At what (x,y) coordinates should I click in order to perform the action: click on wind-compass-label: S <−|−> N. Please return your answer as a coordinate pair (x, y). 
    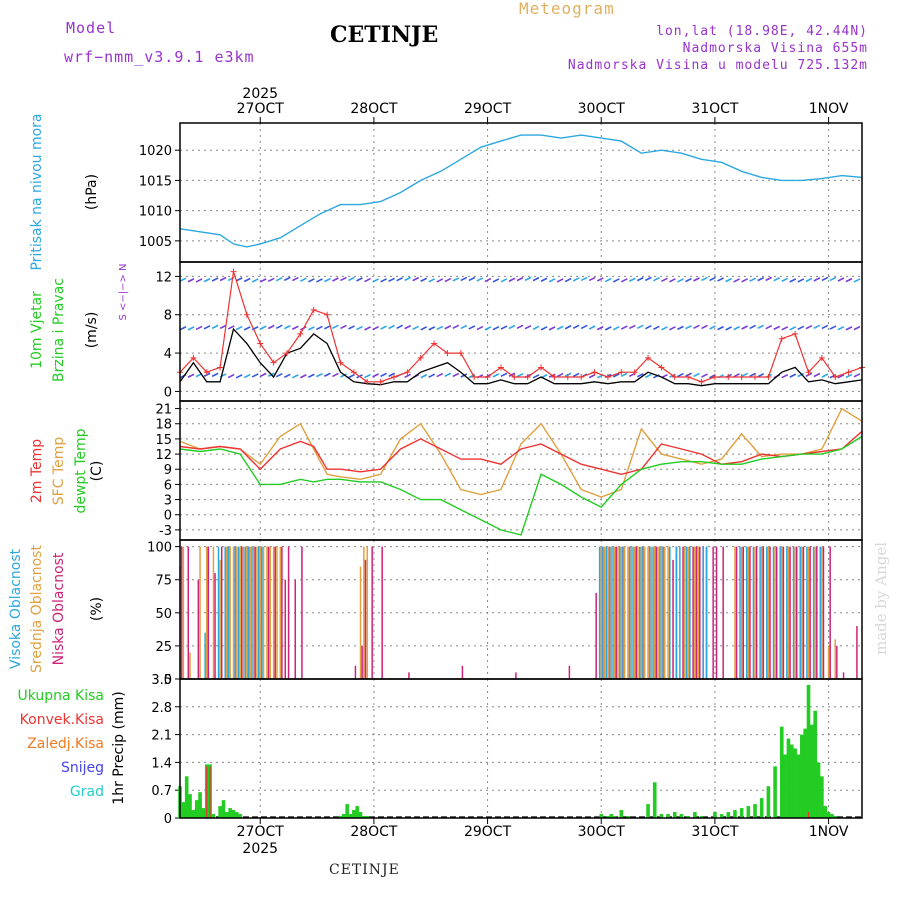
    Looking at the image, I should click on (123, 291).